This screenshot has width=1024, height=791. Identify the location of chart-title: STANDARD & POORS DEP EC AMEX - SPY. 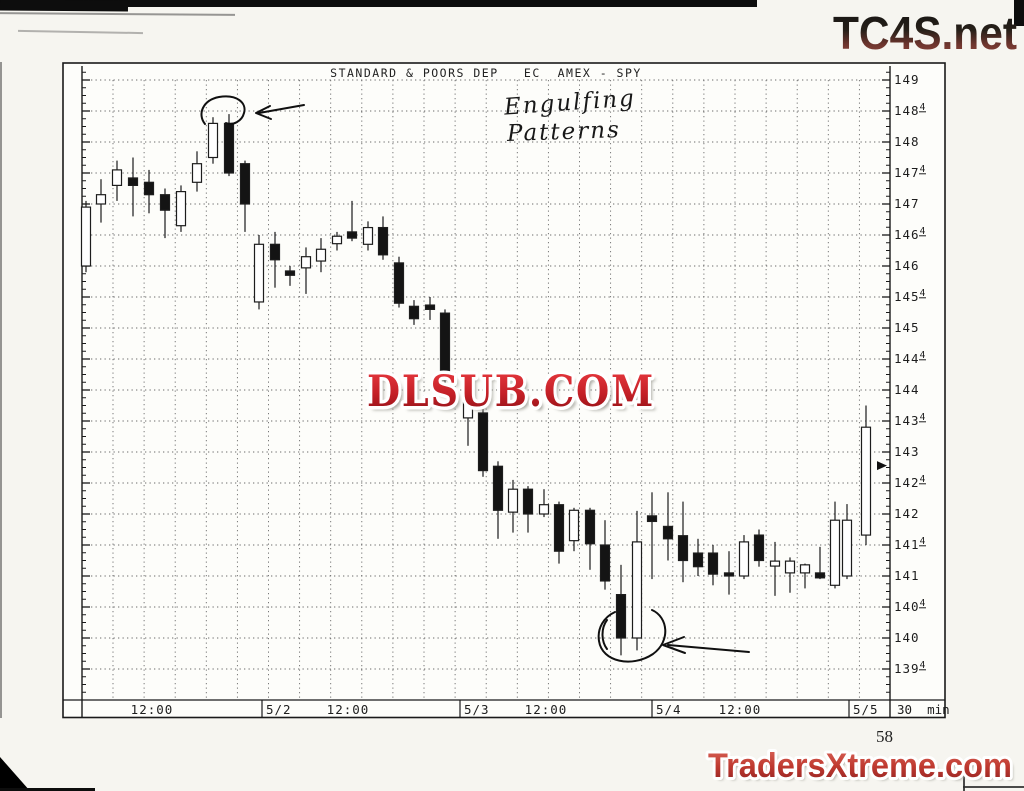
(486, 73).